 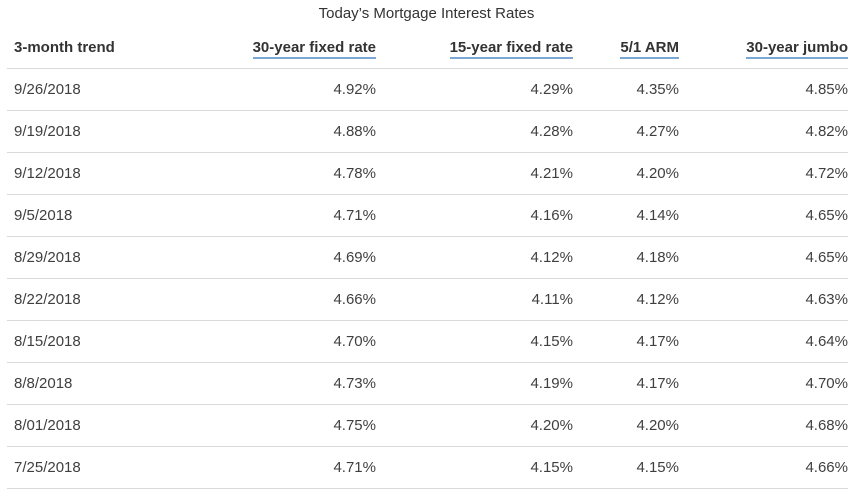 I want to click on column-header-15-year-fixed: 15-year fixed rate, so click(x=474, y=49).